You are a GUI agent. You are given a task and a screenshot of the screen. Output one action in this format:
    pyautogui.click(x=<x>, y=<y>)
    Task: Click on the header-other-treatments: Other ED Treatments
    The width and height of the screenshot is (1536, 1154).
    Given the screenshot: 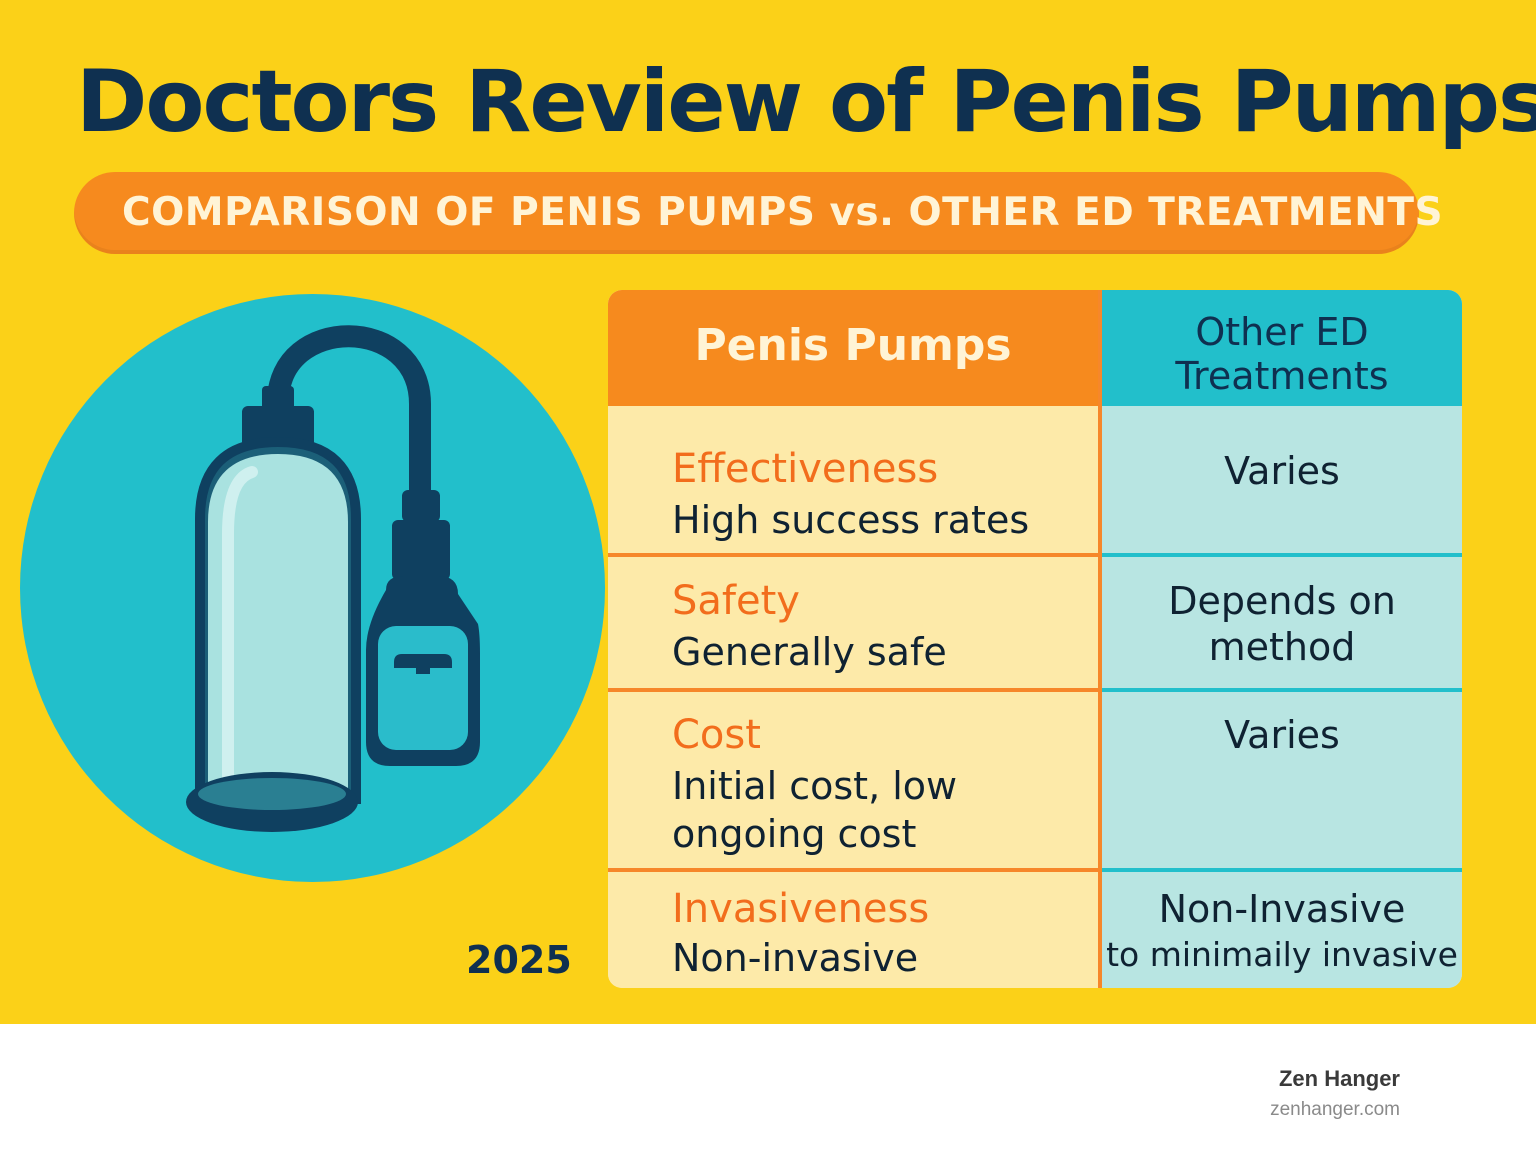 What is the action you would take?
    pyautogui.click(x=1282, y=348)
    